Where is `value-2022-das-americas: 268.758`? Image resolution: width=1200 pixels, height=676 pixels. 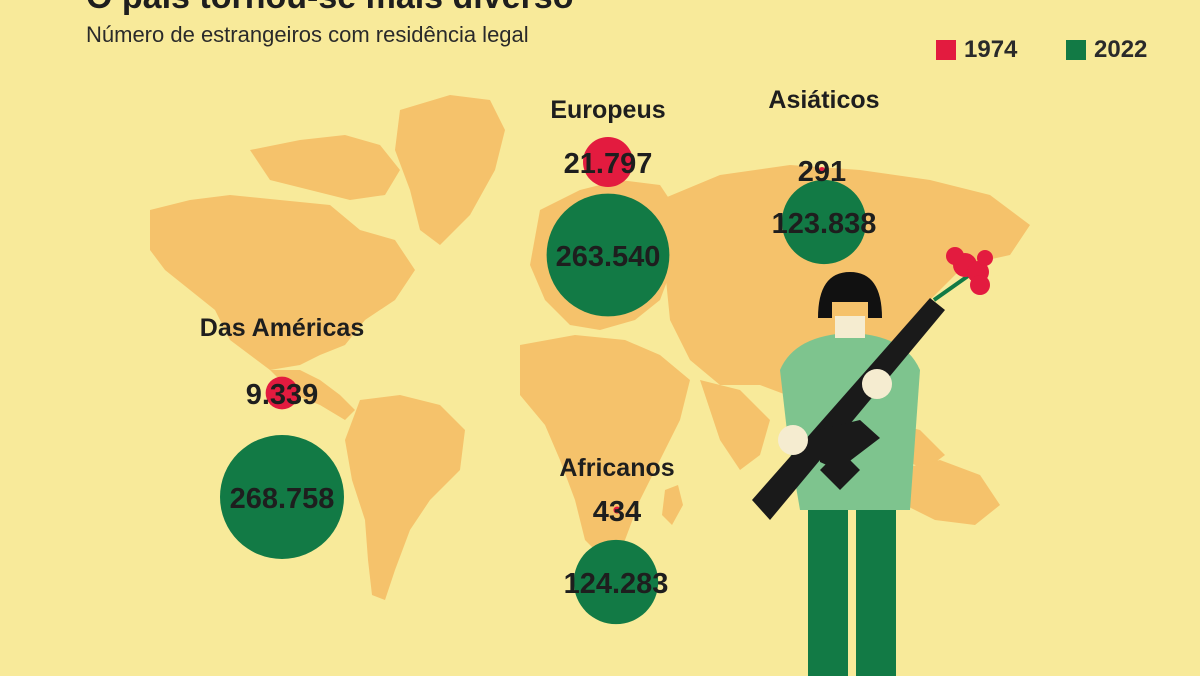 value-2022-das-americas: 268.758 is located at coordinates (282, 499).